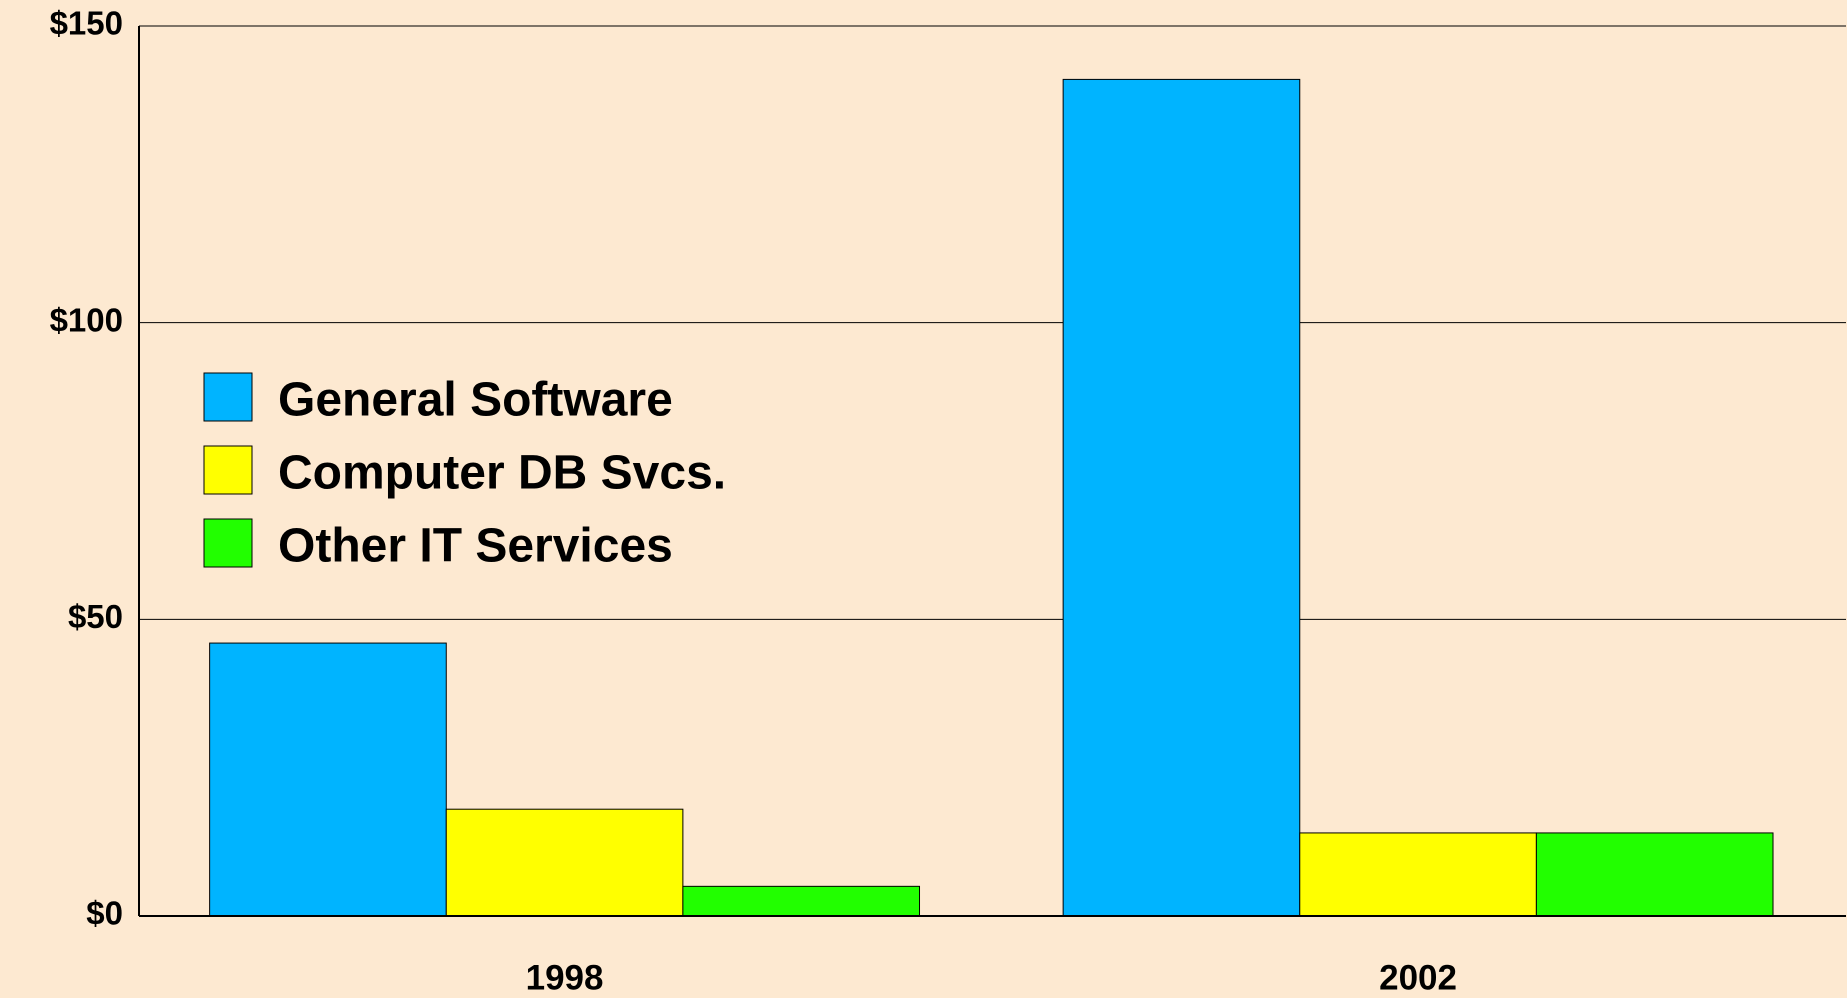 This screenshot has height=998, width=1847. Describe the element at coordinates (565, 977) in the screenshot. I see `x-tick-label: 1998` at that location.